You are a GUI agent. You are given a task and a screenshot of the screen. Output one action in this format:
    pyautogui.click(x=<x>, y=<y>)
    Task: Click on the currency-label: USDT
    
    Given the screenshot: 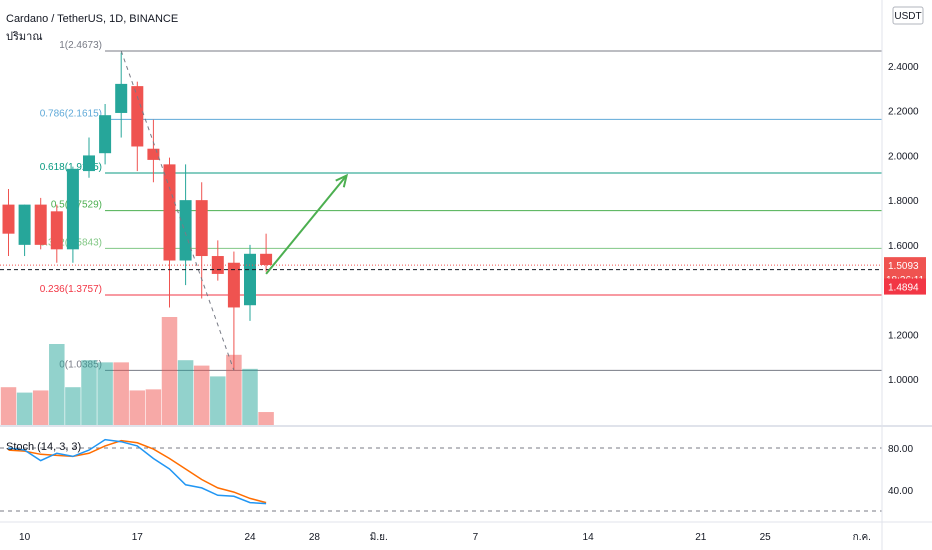 What is the action you would take?
    pyautogui.click(x=907, y=16)
    